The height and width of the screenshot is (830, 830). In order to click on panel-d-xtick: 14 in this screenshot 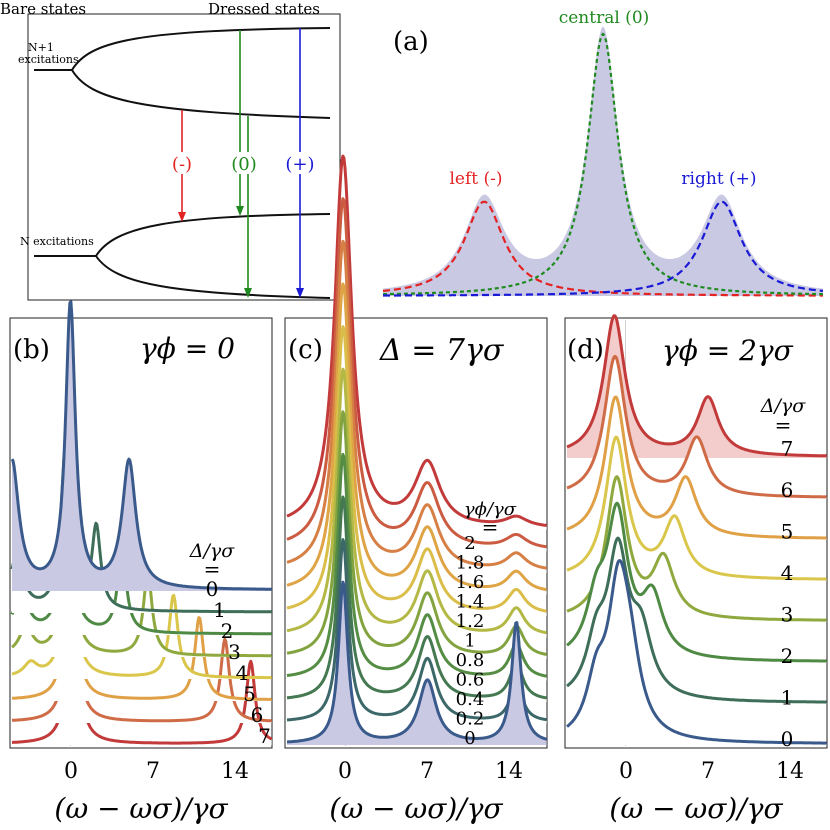, I will do `click(790, 771)`.